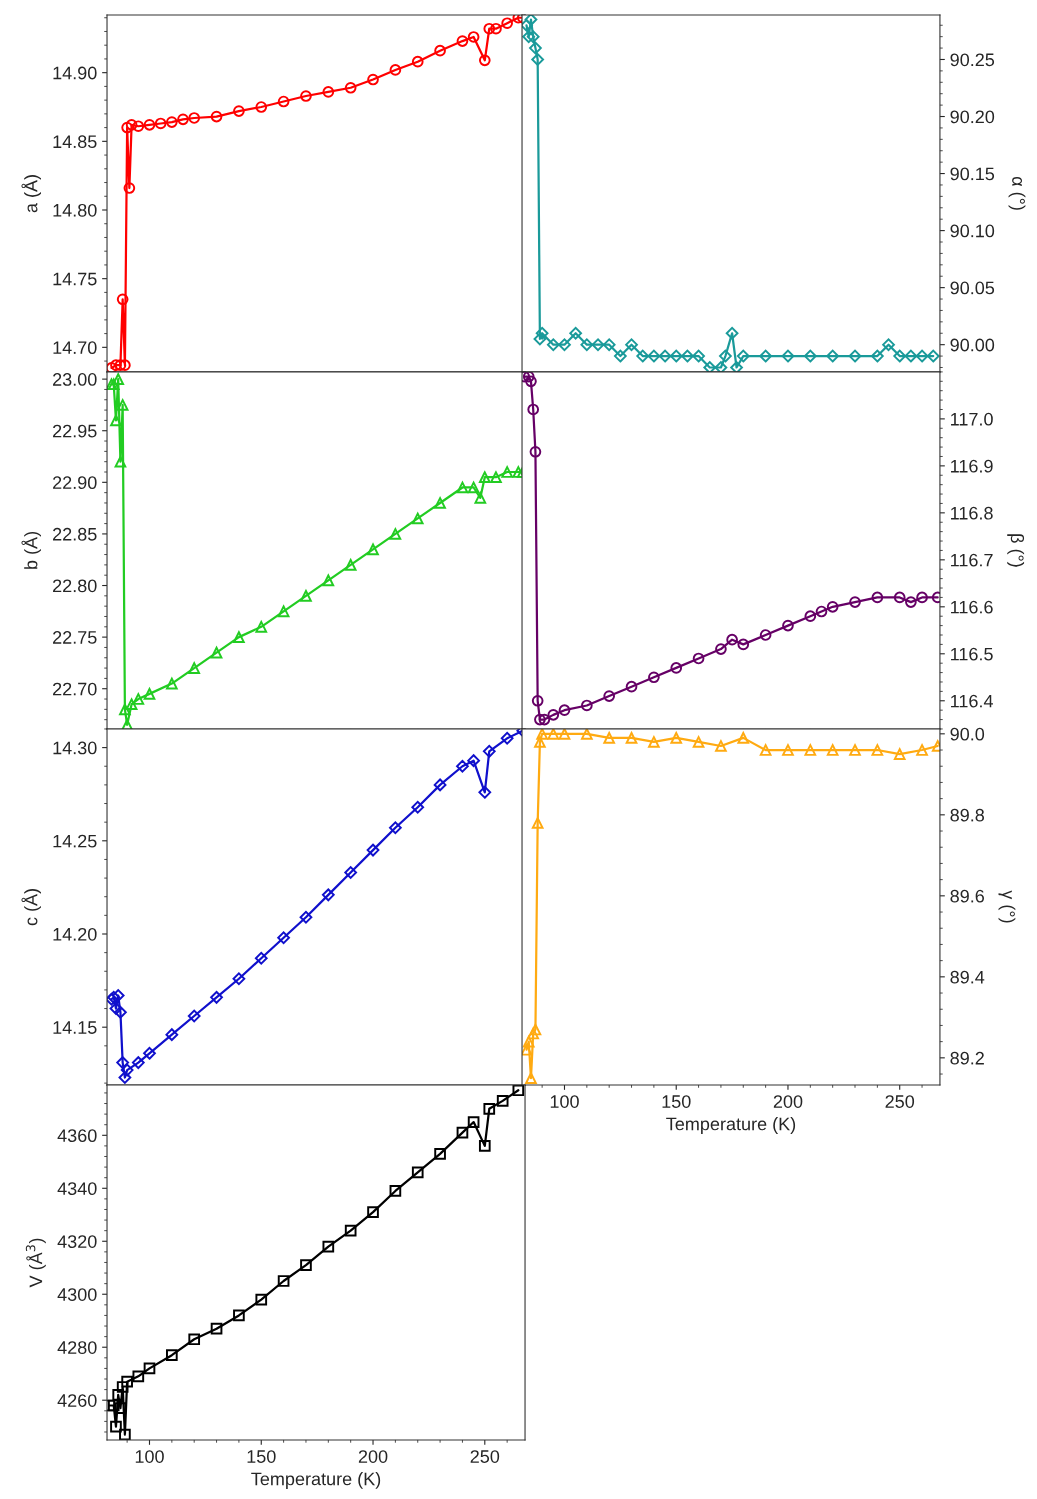 The image size is (1037, 1499). I want to click on y-tick-label: 4280, so click(77, 1347).